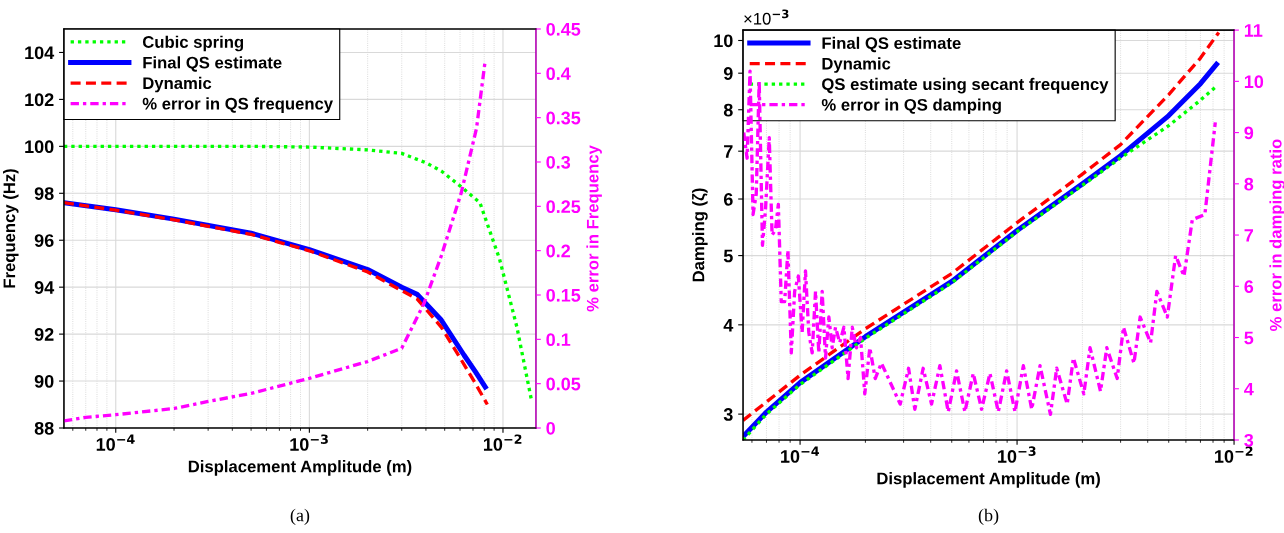  What do you see at coordinates (300, 517) in the screenshot?
I see `text: (a)` at bounding box center [300, 517].